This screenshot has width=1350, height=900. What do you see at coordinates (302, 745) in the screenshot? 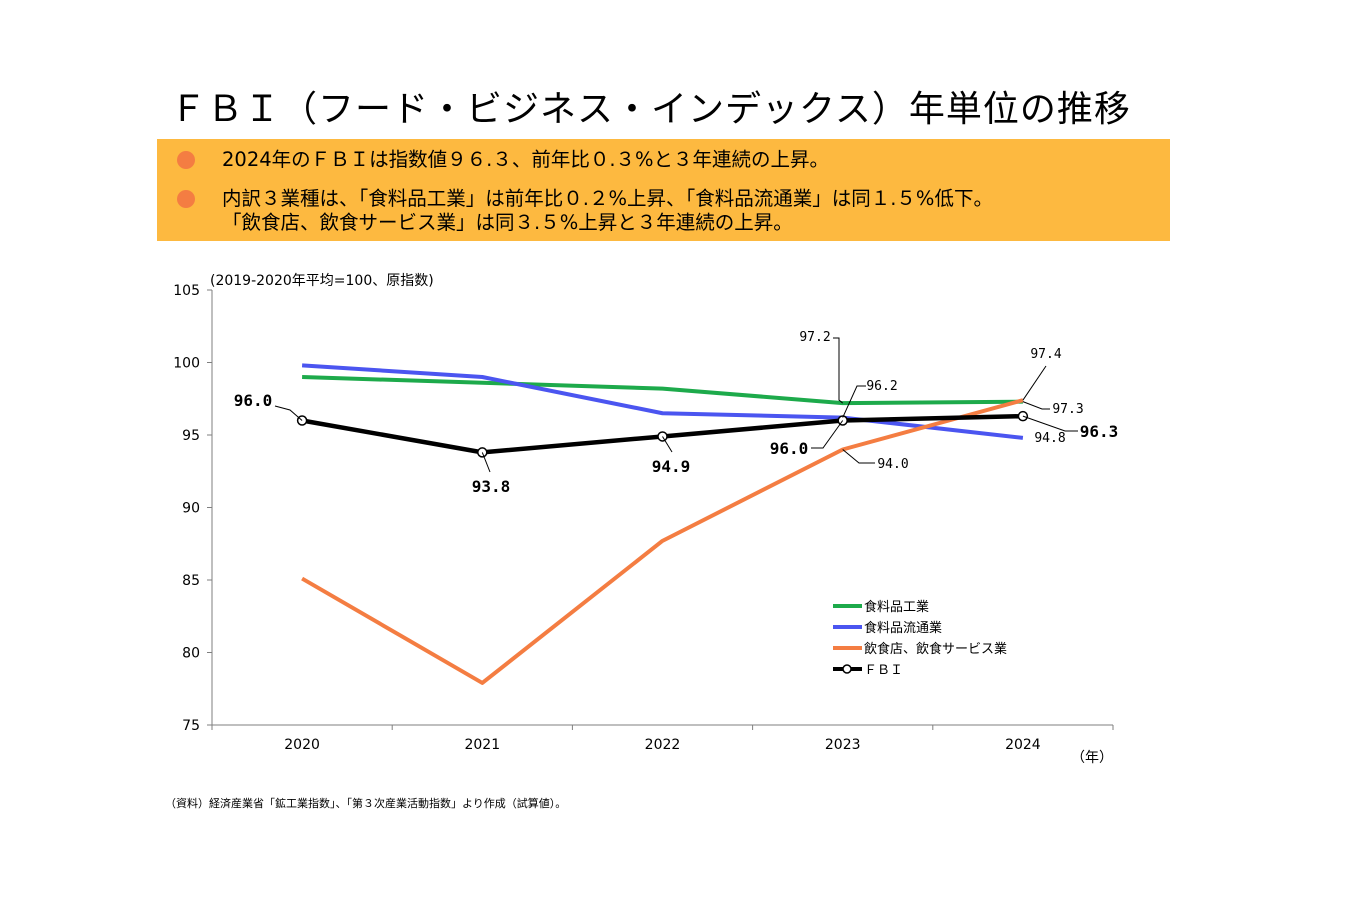
I see `x-tick-label: 2020` at bounding box center [302, 745].